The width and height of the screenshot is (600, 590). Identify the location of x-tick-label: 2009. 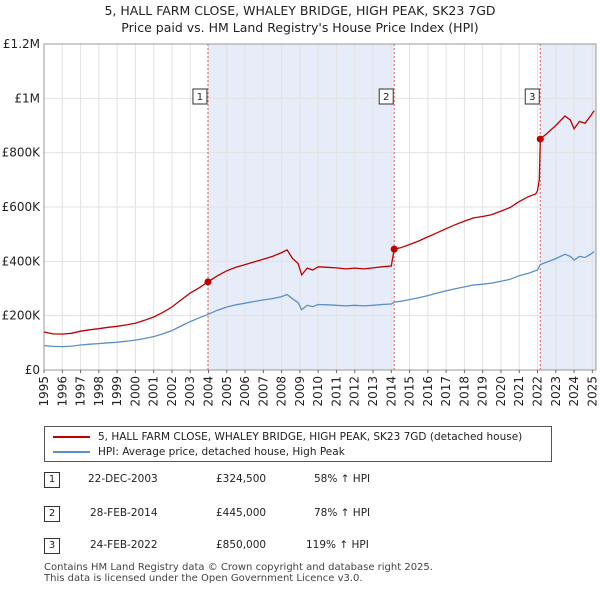
(300, 391).